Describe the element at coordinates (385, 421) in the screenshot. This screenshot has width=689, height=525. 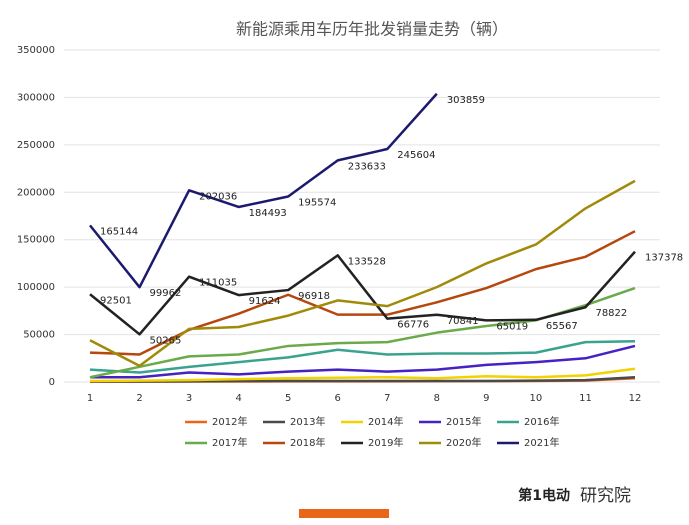
I see `legend-label: 2014年` at that location.